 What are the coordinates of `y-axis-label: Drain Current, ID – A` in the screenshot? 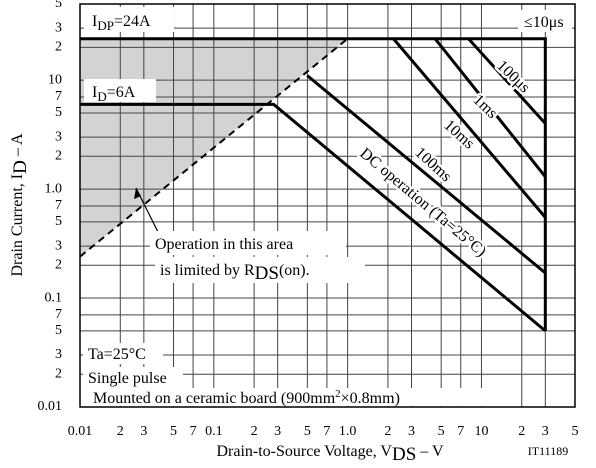 It's located at (20, 204).